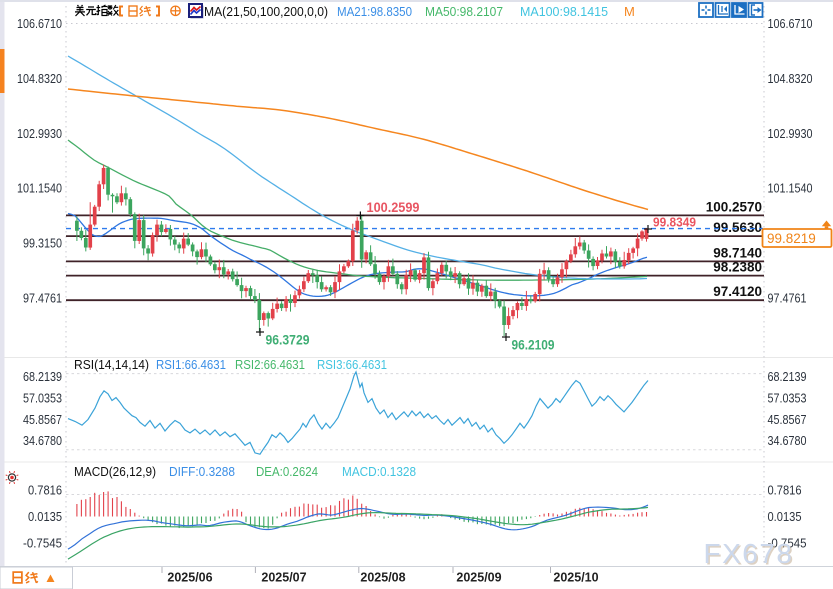  I want to click on svg-text: RSI3:66.4631, so click(352, 364).